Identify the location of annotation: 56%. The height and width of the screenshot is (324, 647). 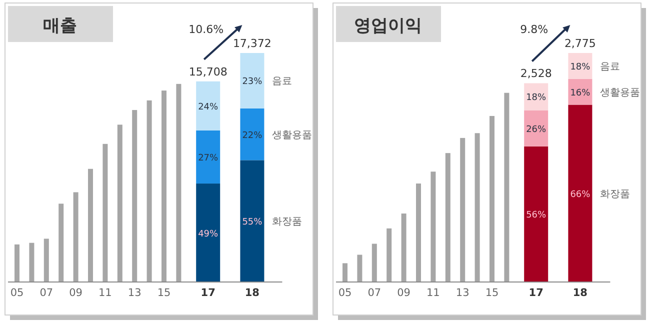
(536, 215).